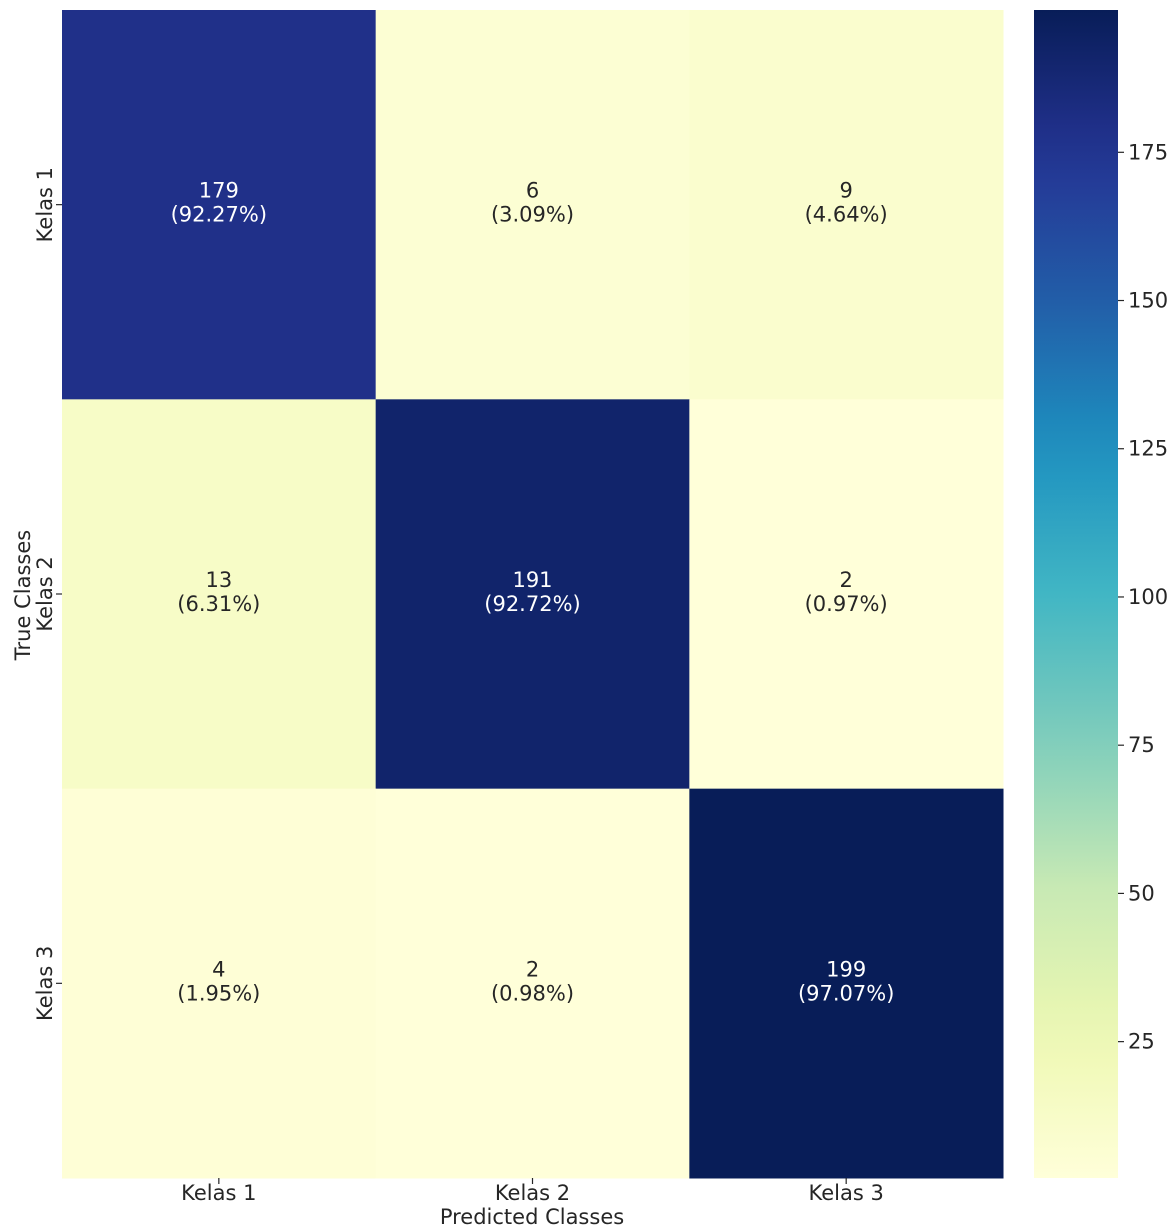 The width and height of the screenshot is (1169, 1228). Describe the element at coordinates (45, 983) in the screenshot. I see `y-tick-label: Kelas 3` at that location.